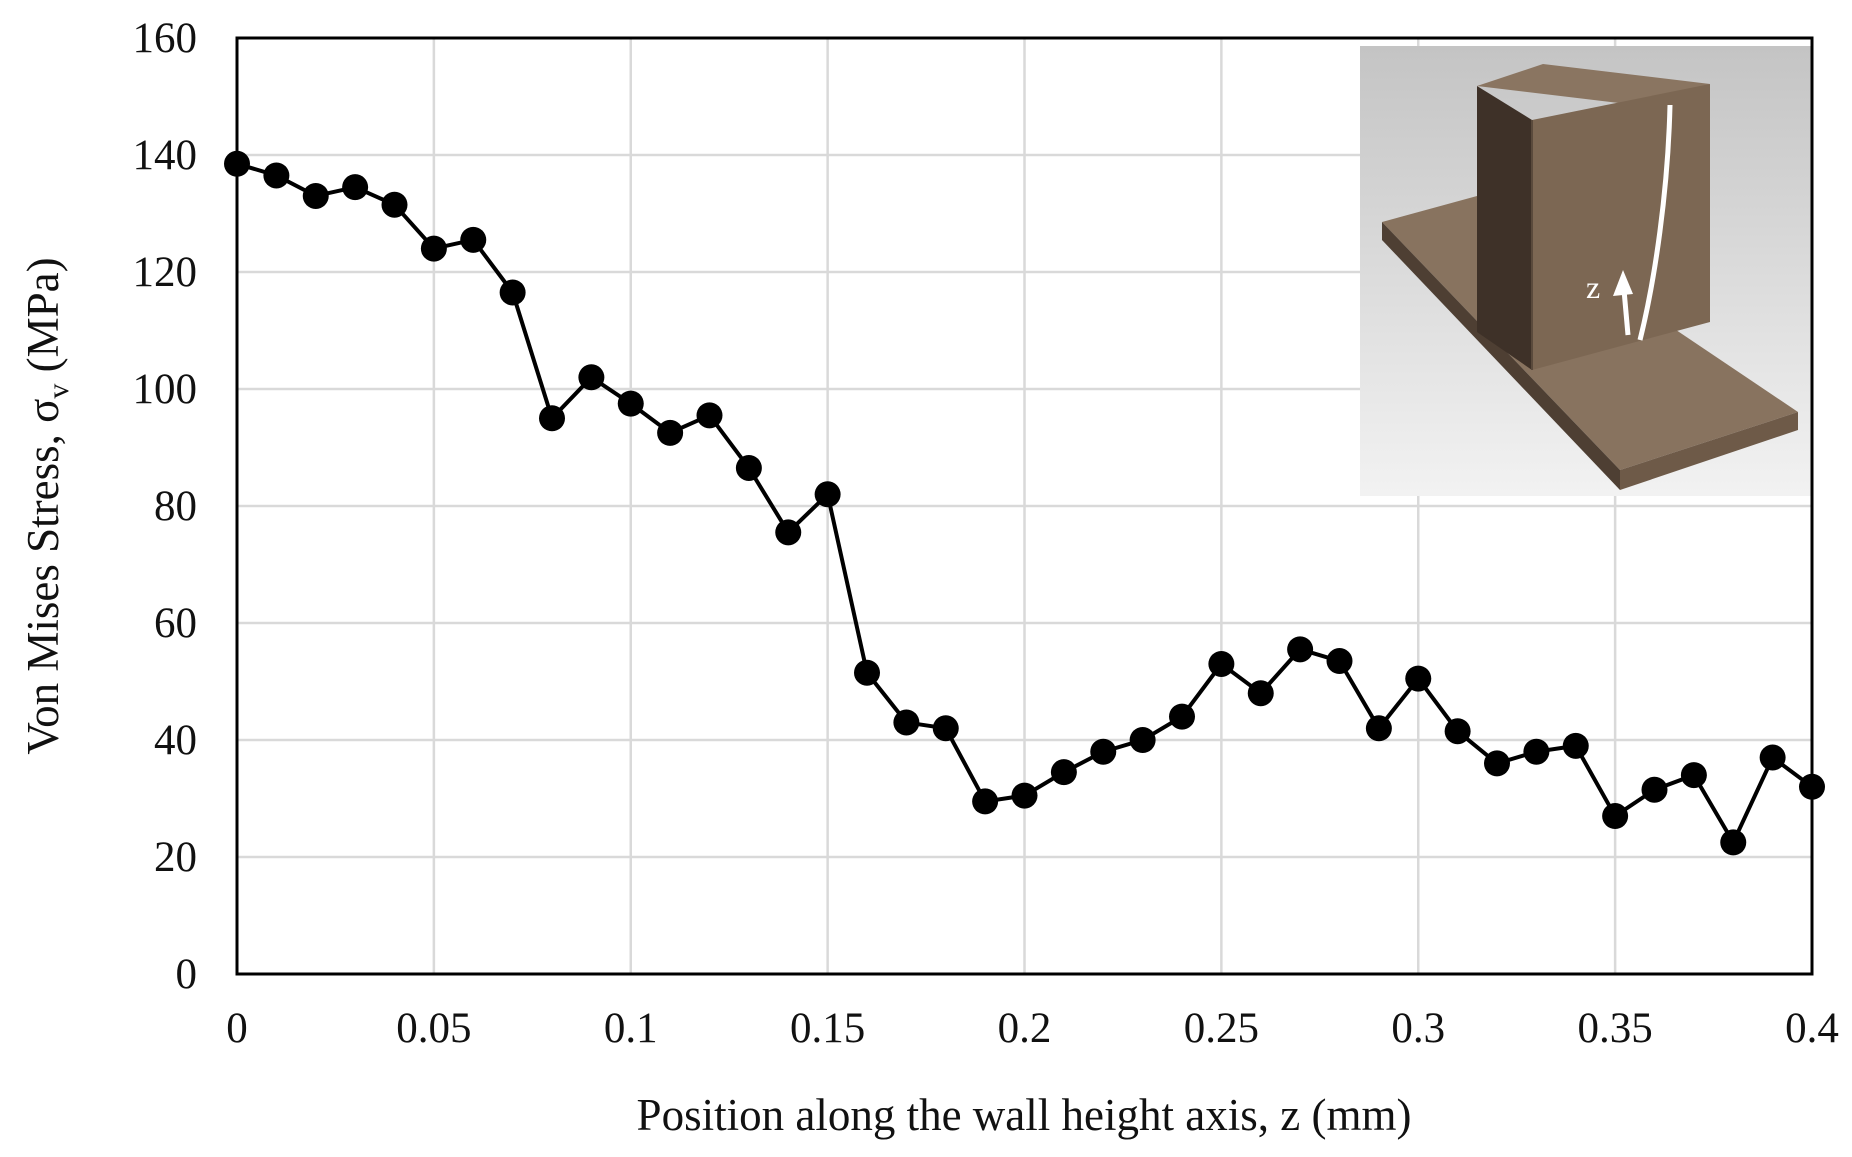  I want to click on y-axis-title-unit: (MPa), so click(43, 320).